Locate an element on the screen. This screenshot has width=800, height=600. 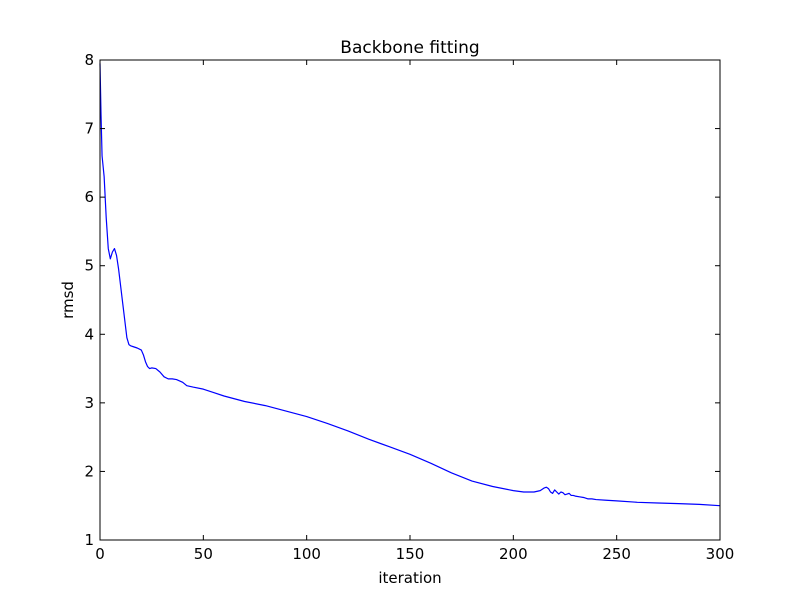
x-tick-label-6: 300 is located at coordinates (720, 554).